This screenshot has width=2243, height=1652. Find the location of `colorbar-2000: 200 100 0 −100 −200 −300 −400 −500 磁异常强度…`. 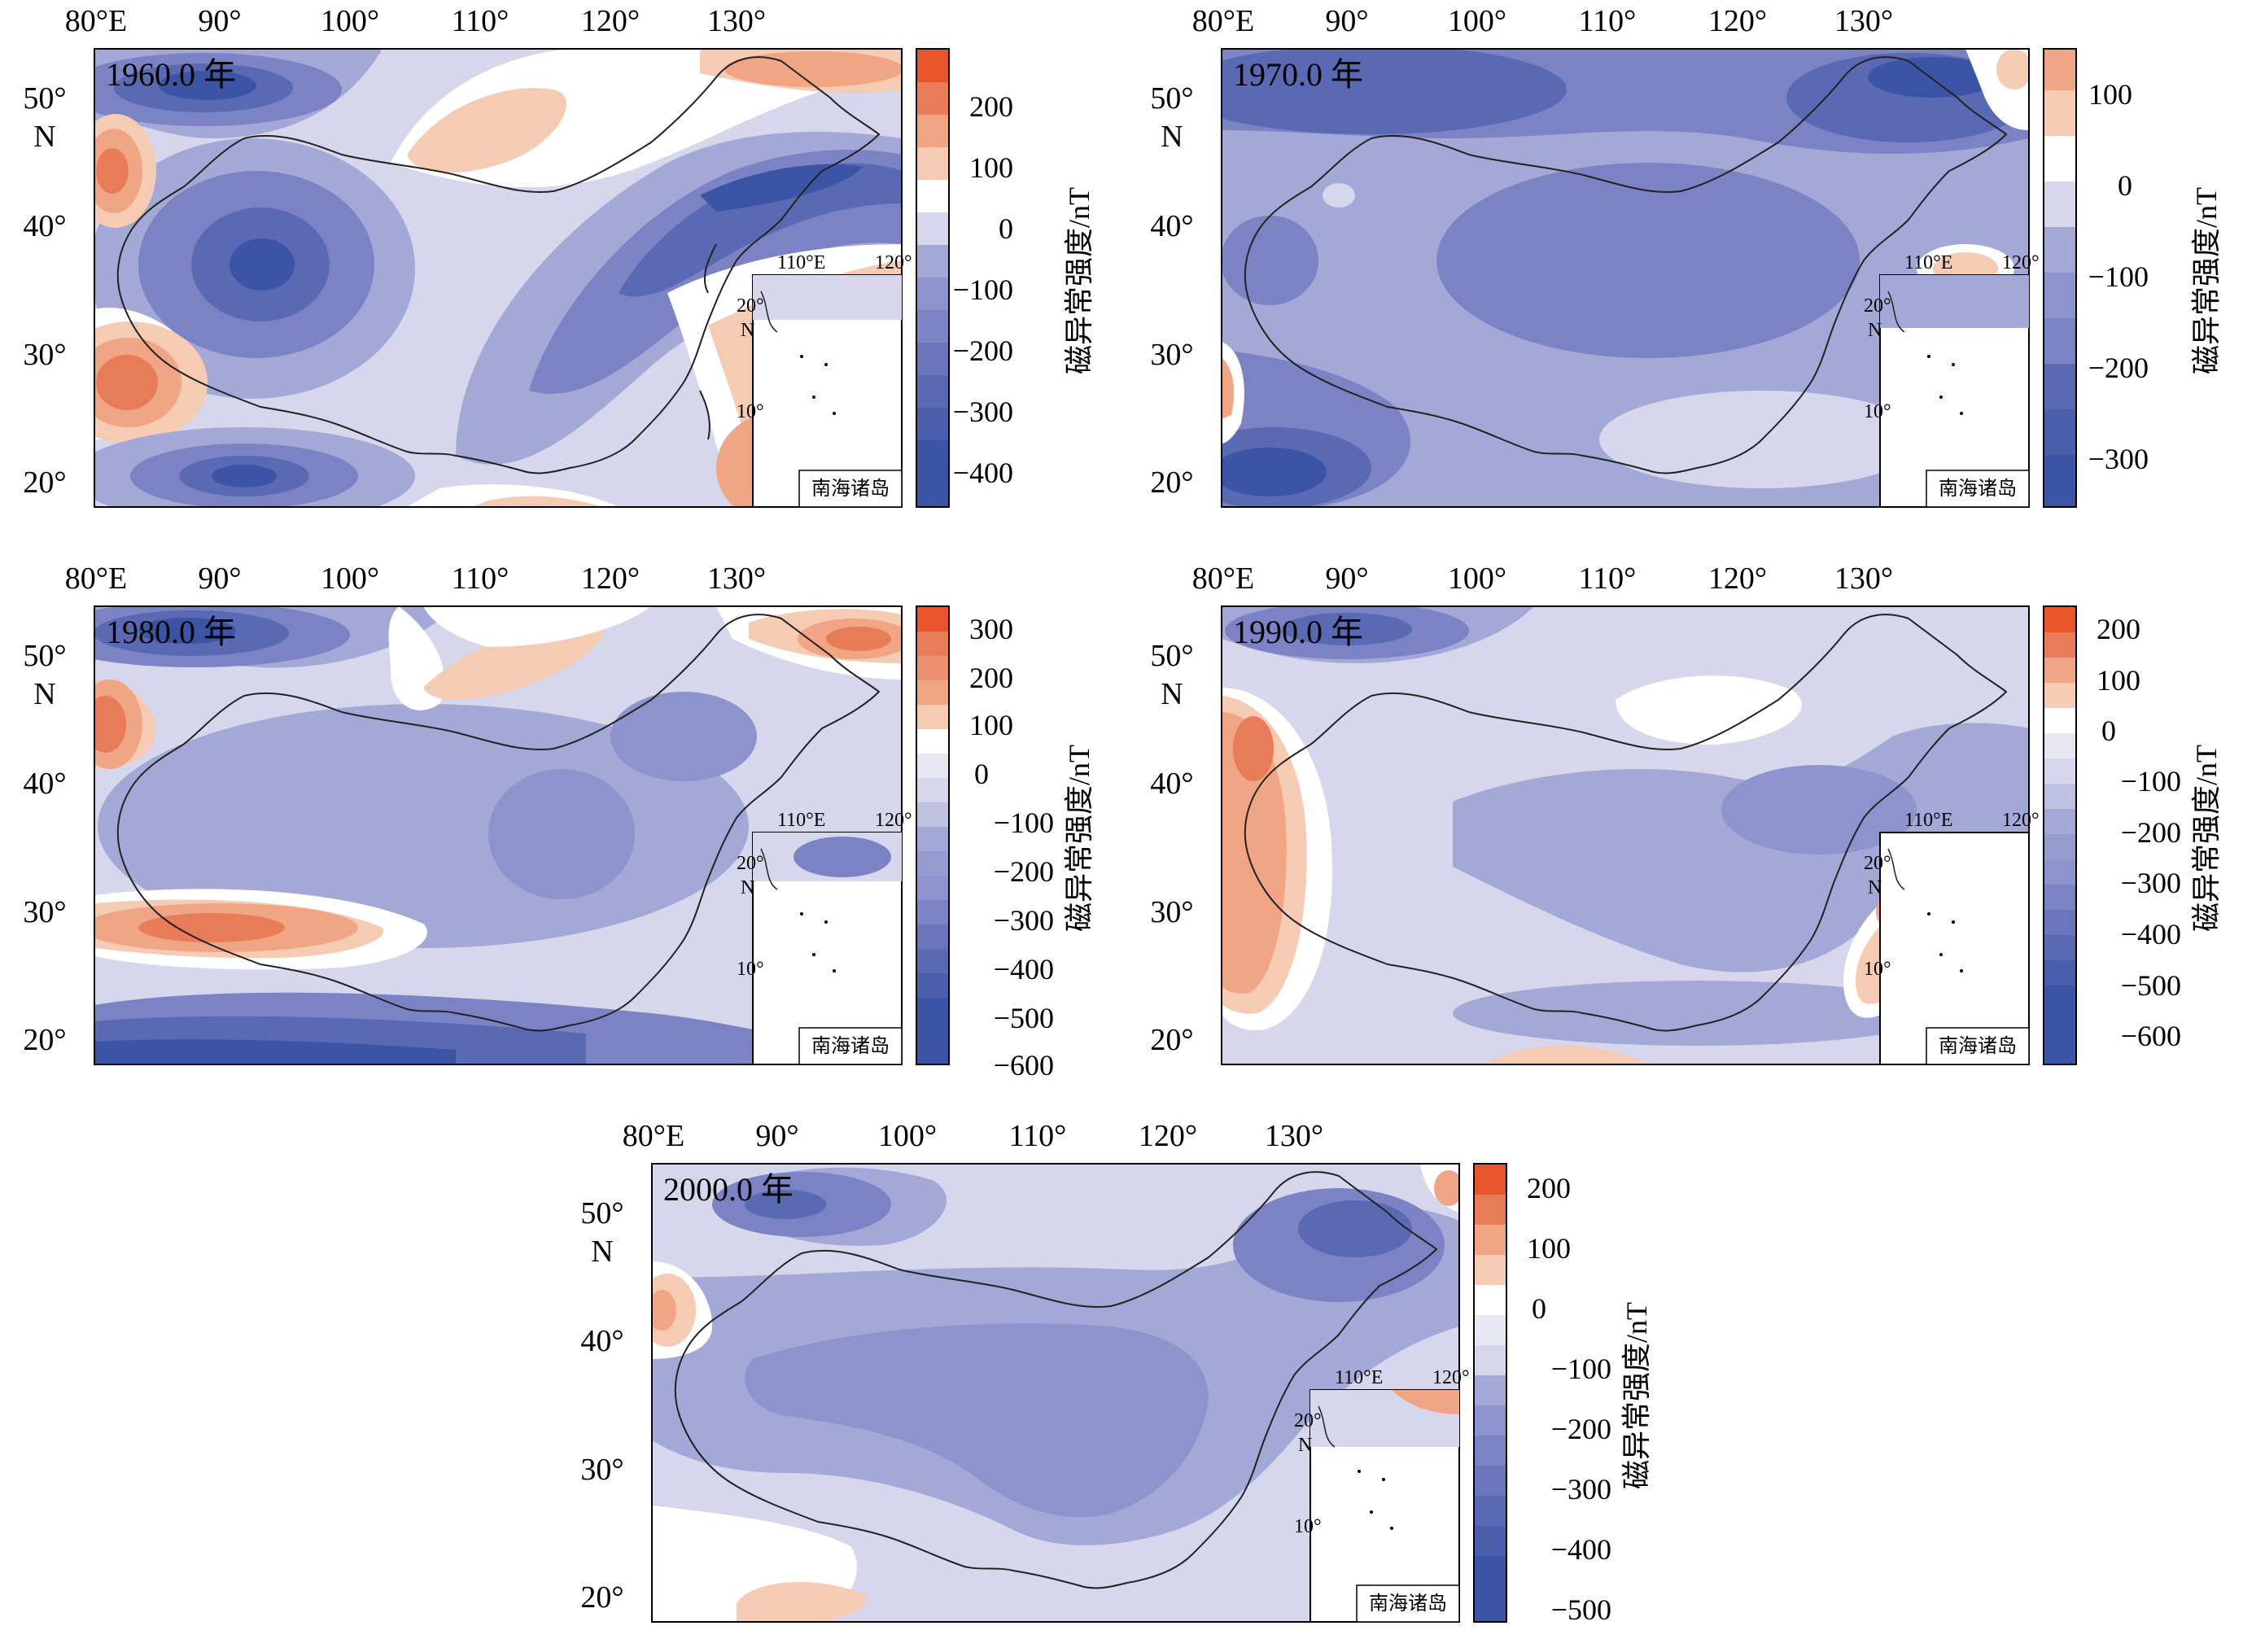

colorbar-2000: 200 100 0 −100 −200 −300 −400 −500 磁异常强度… is located at coordinates (1563, 1394).